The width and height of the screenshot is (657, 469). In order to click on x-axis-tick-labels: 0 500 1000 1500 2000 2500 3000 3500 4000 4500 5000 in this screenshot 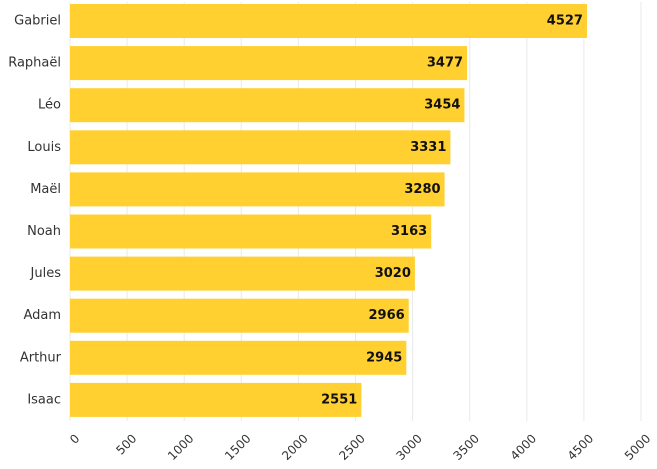, I will do `click(360, 446)`.